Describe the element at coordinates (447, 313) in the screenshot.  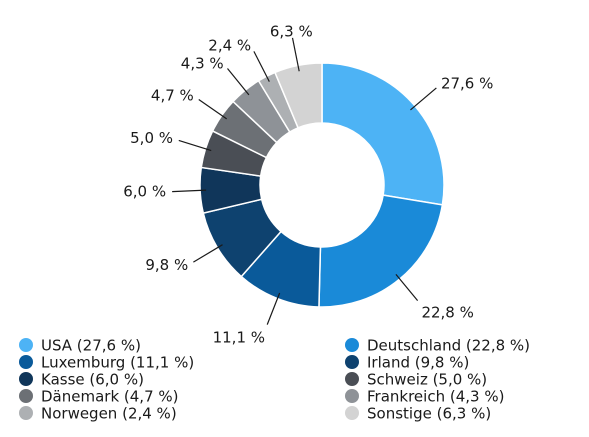
I see `value-label: 22,8 %` at that location.